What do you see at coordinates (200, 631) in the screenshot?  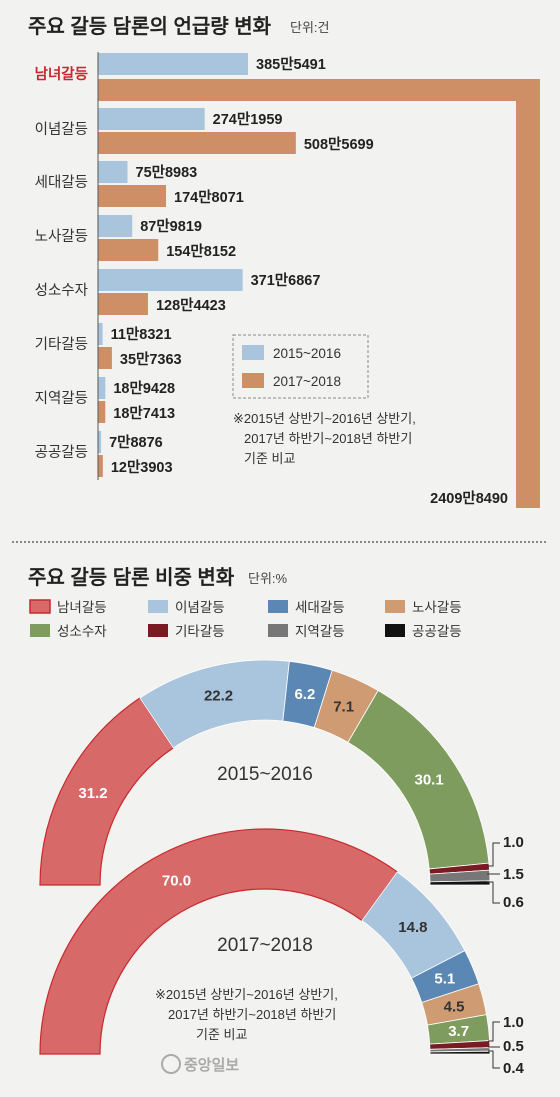 I see `legend-label: 기타갈등` at bounding box center [200, 631].